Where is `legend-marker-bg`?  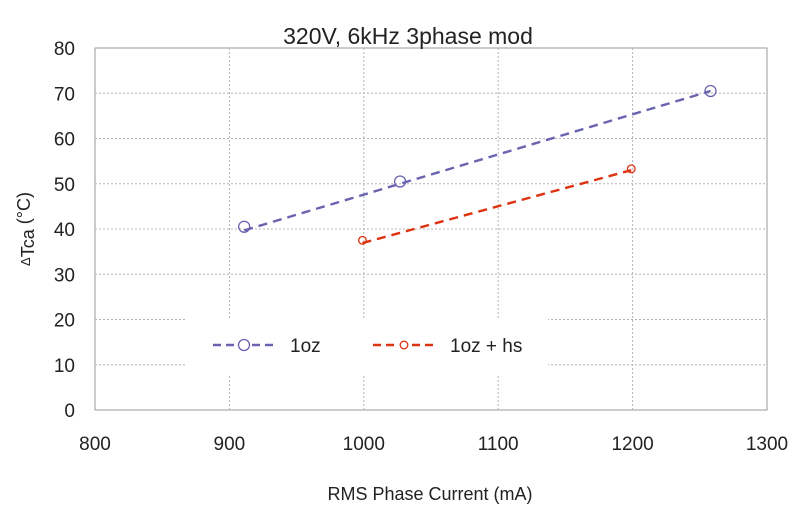
legend-marker-bg is located at coordinates (404, 345).